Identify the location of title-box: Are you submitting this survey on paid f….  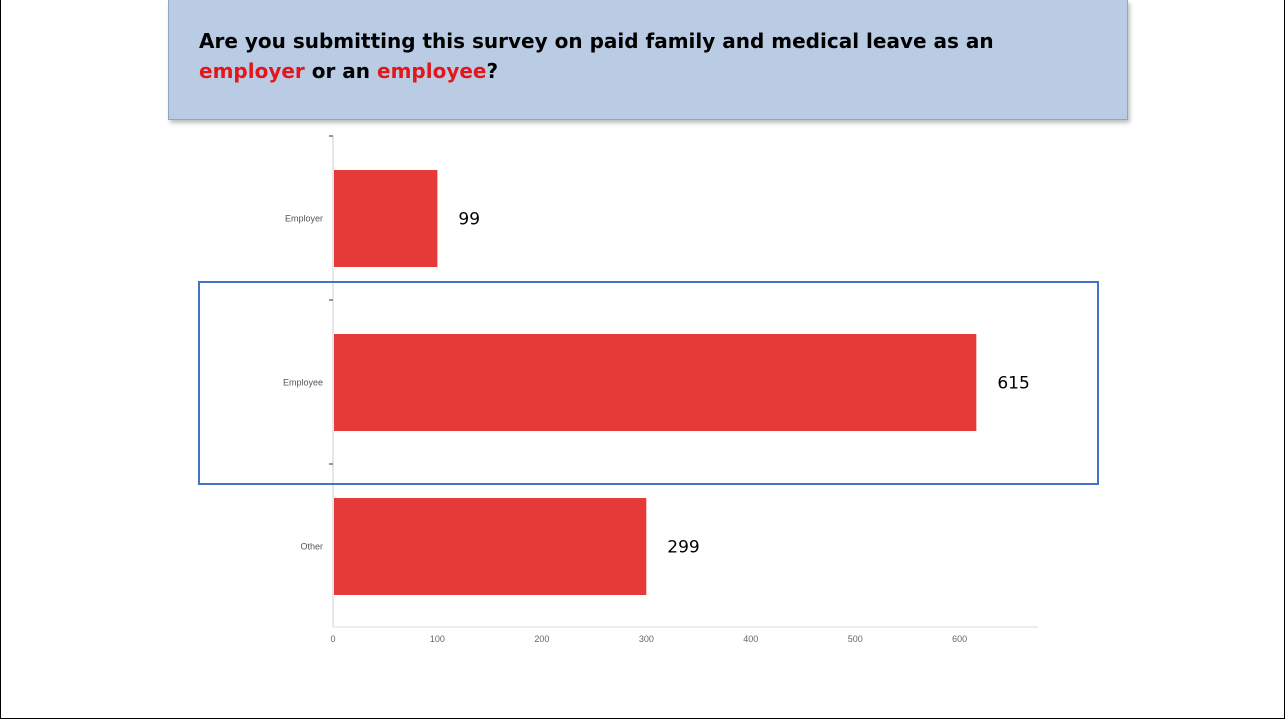
(648, 60).